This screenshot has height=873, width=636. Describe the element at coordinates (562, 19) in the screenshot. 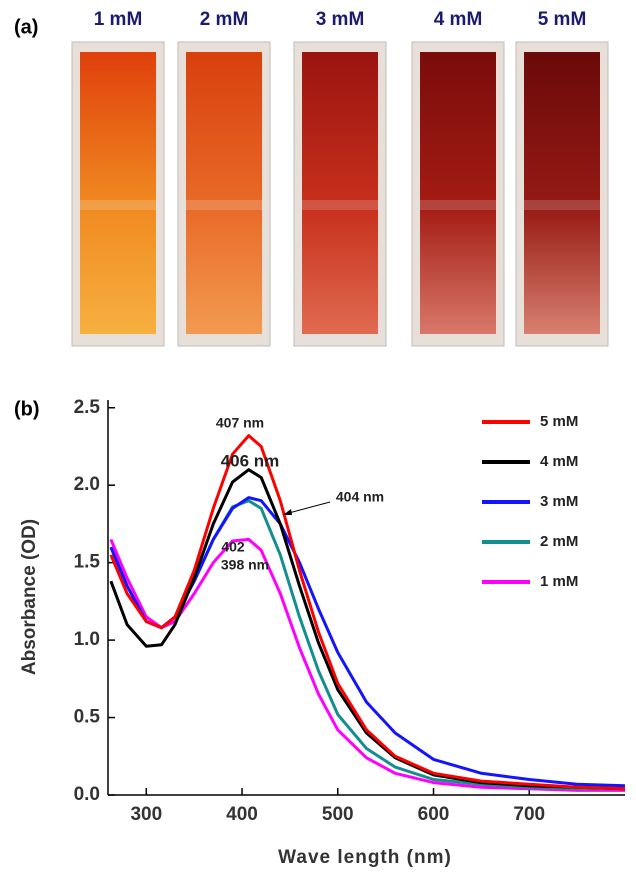

I see `cuvette-label: 5 mM` at that location.